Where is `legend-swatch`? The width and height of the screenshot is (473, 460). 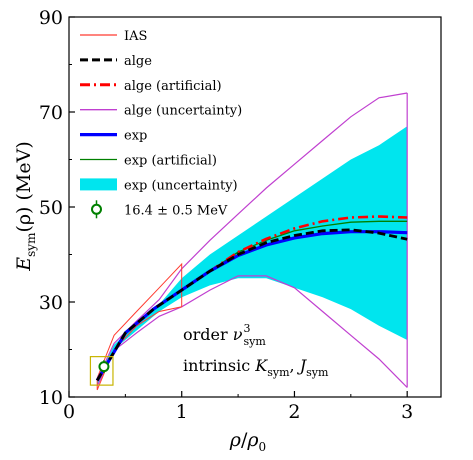
legend-swatch is located at coordinates (98, 184).